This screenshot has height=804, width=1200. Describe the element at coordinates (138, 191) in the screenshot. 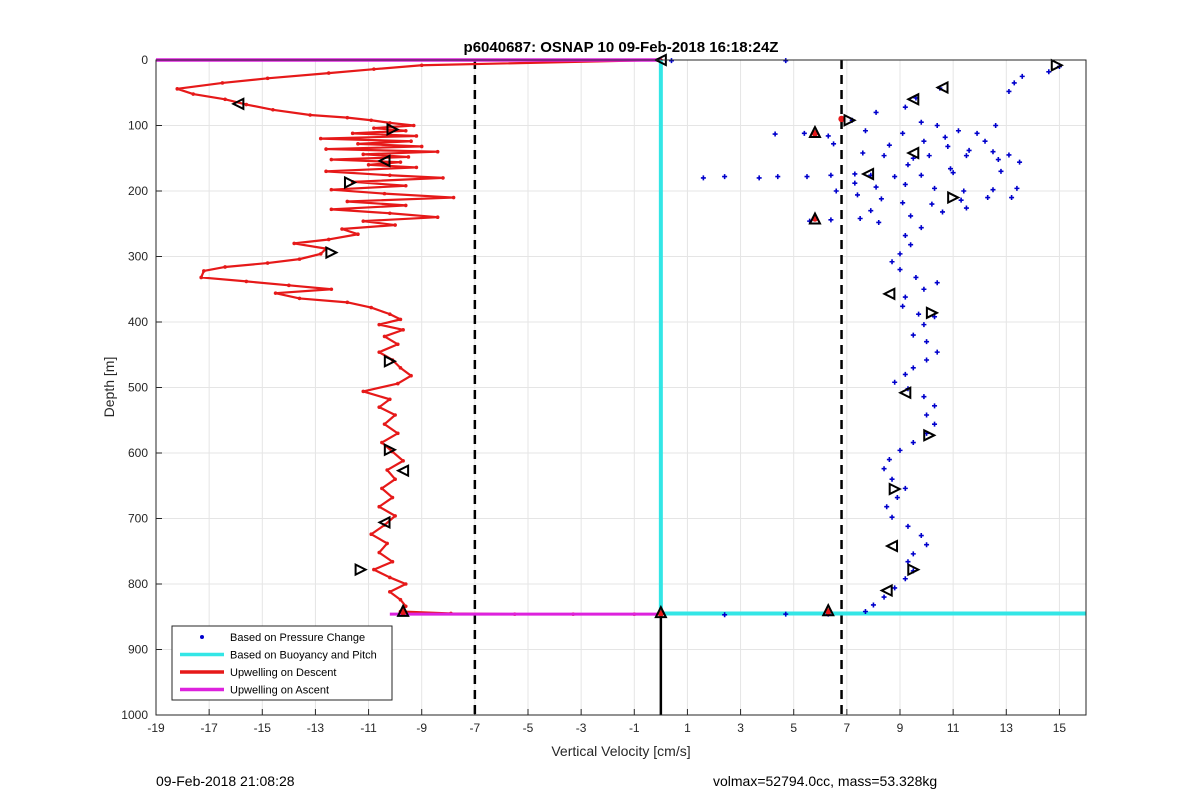

I see `y-tick-label: 200` at that location.